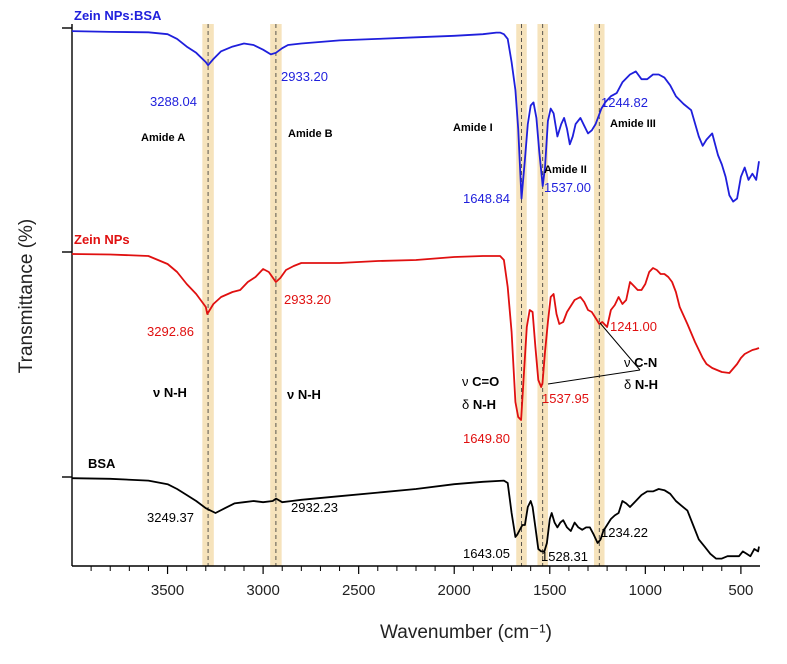  Describe the element at coordinates (467, 381) in the screenshot. I see `nu-co-symbol: ν` at that location.